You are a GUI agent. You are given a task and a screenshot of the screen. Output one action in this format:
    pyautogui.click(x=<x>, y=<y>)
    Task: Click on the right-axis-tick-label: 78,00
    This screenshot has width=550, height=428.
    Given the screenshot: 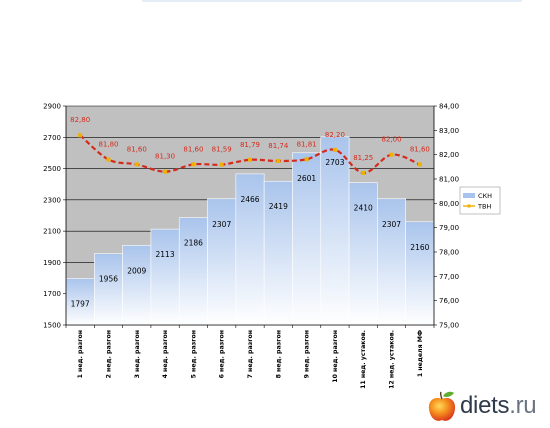 What is the action you would take?
    pyautogui.click(x=449, y=253)
    